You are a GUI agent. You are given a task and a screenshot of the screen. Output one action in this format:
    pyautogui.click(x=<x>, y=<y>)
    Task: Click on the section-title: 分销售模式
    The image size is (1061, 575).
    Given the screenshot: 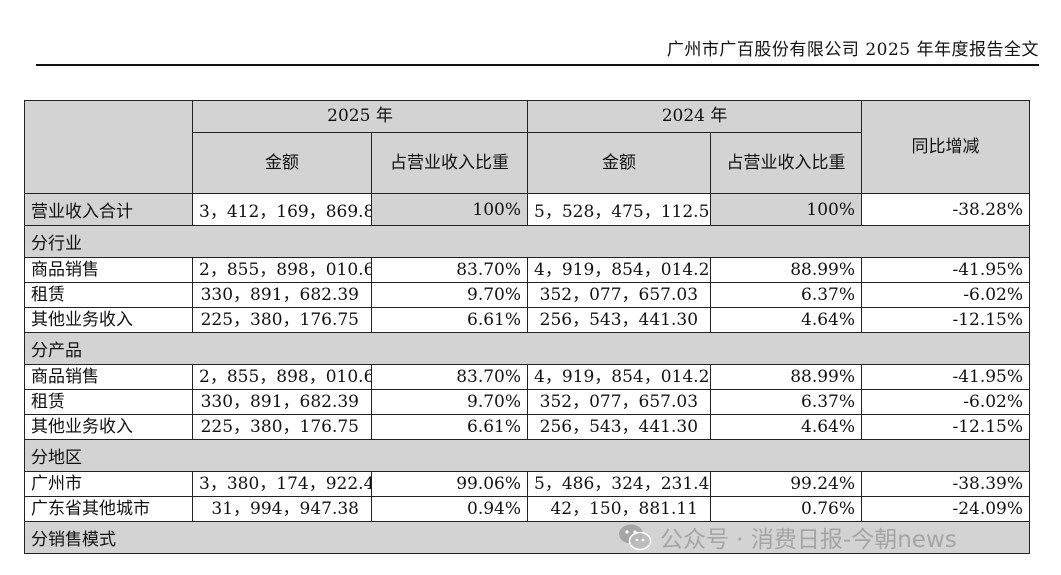 What is the action you would take?
    pyautogui.click(x=527, y=537)
    